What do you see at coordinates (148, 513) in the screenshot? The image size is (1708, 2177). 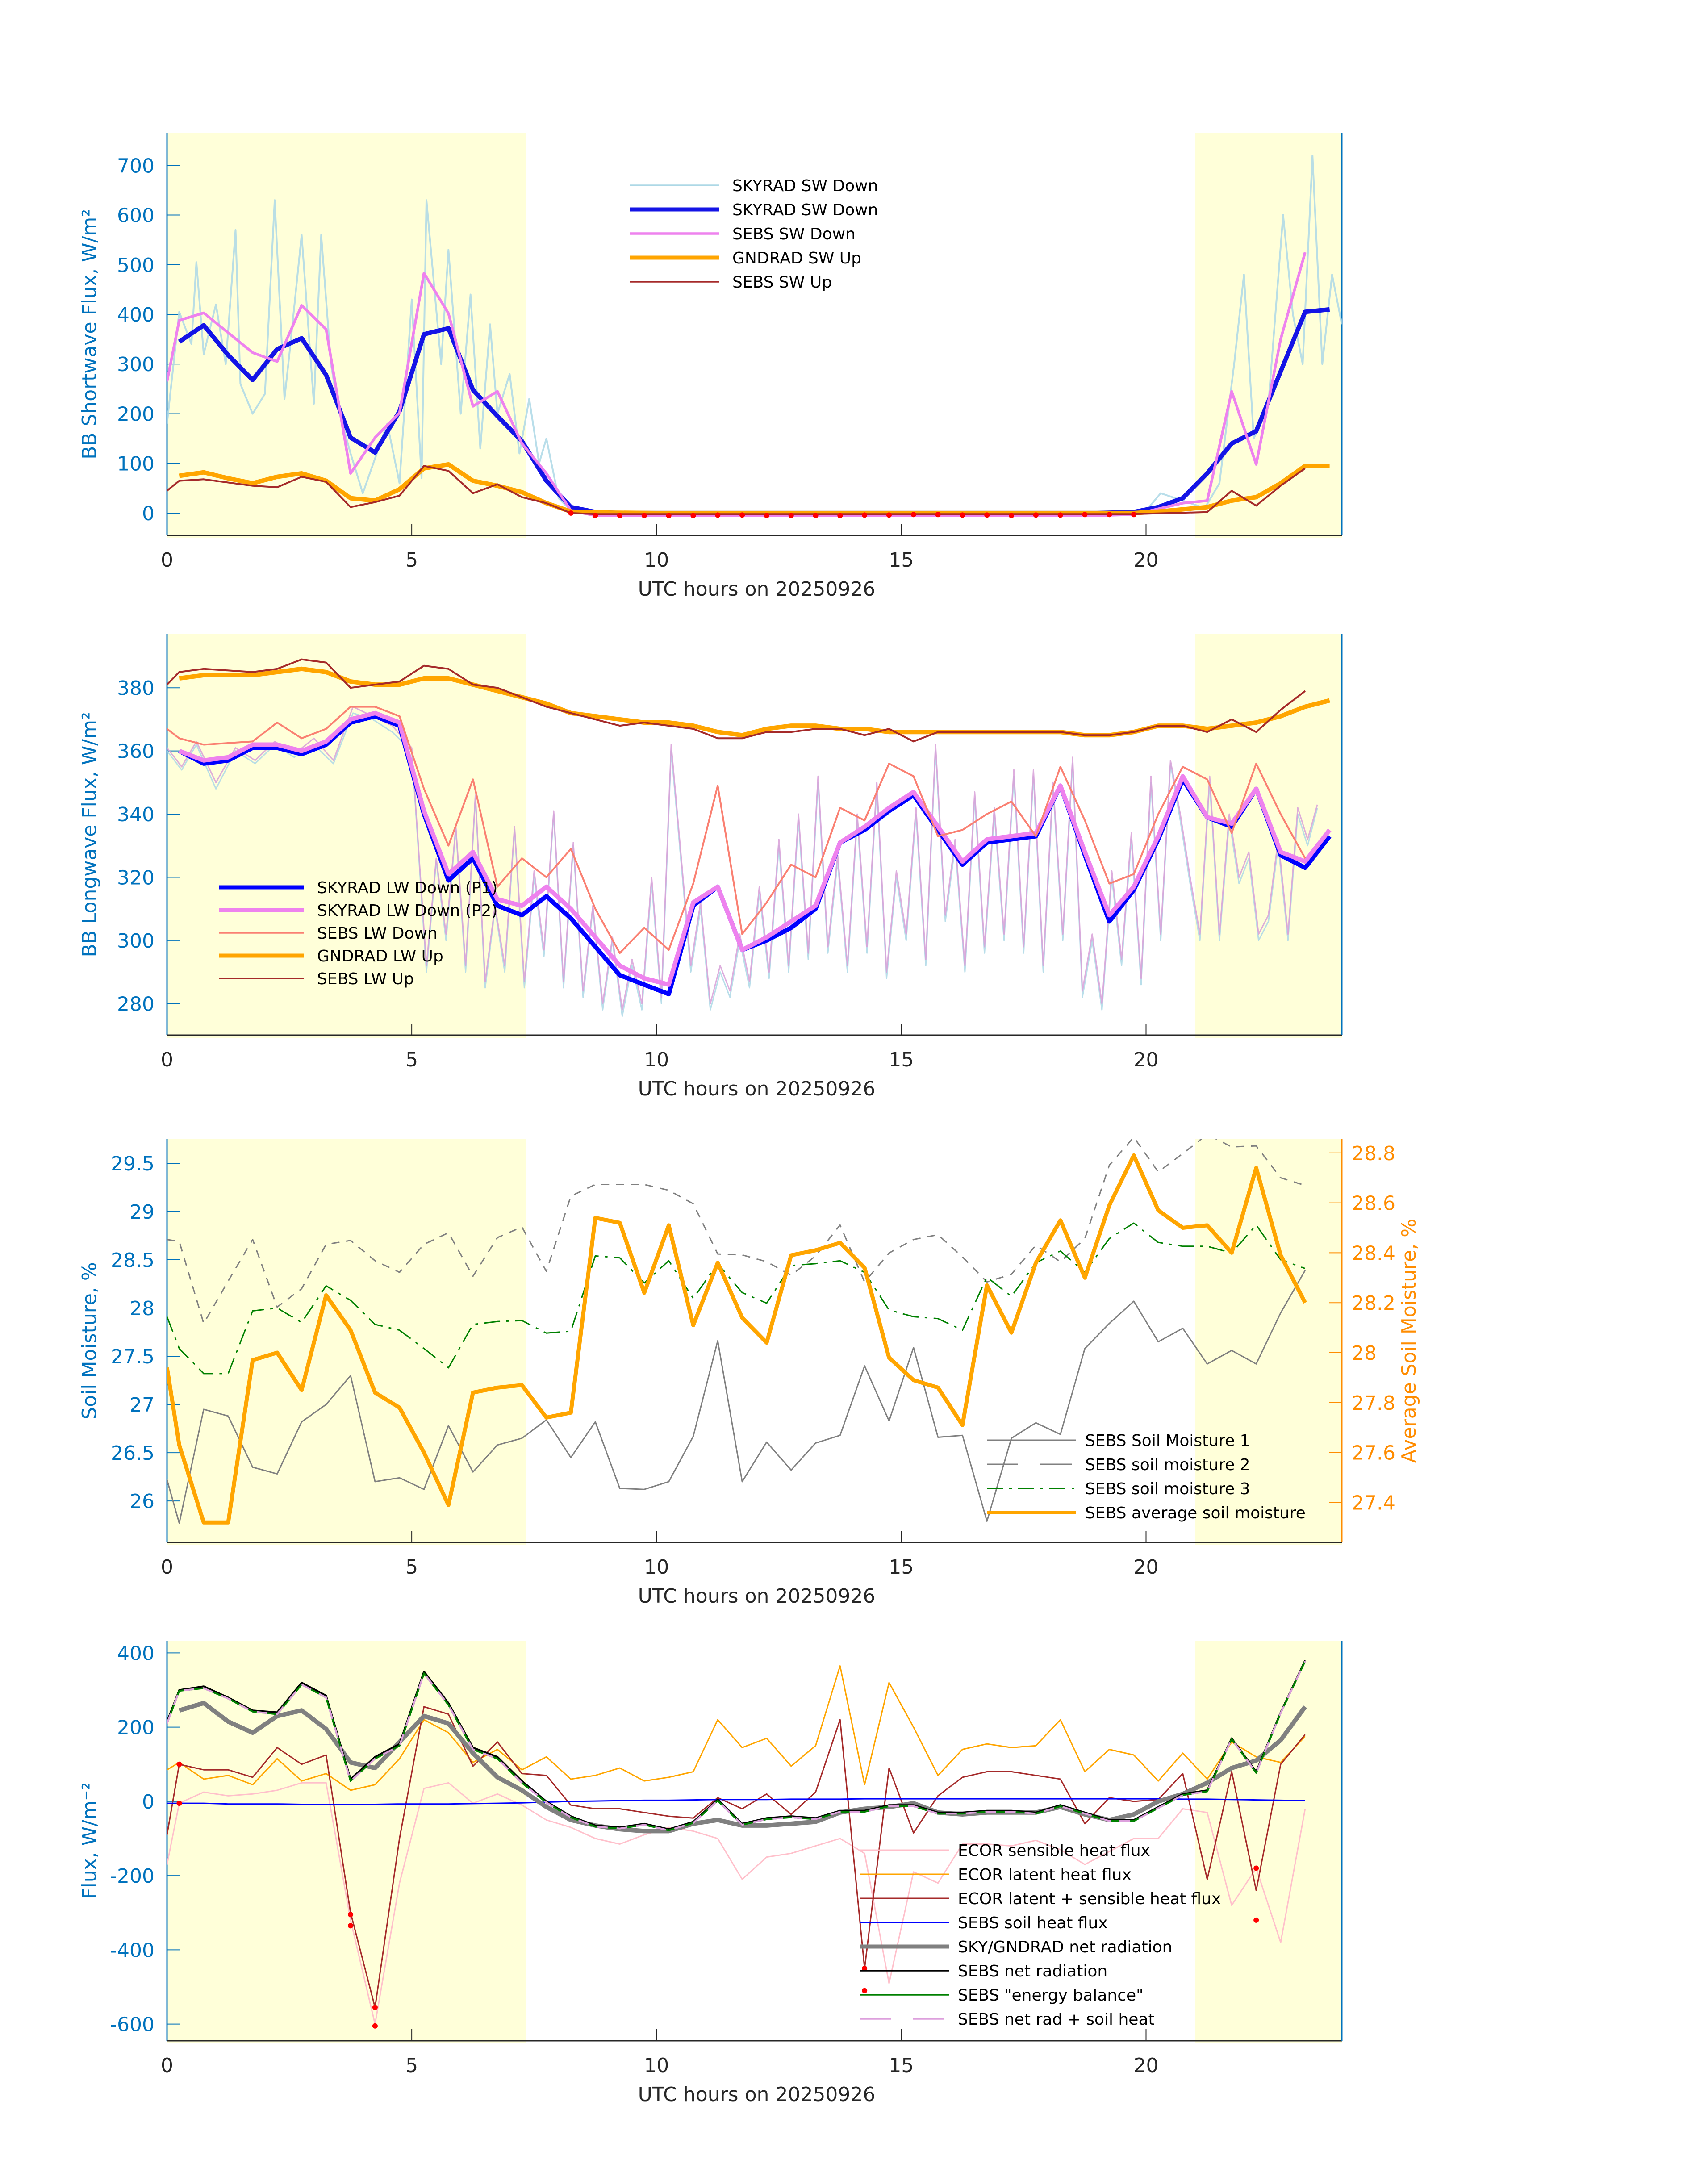 I see `y-tick-label: 0` at bounding box center [148, 513].